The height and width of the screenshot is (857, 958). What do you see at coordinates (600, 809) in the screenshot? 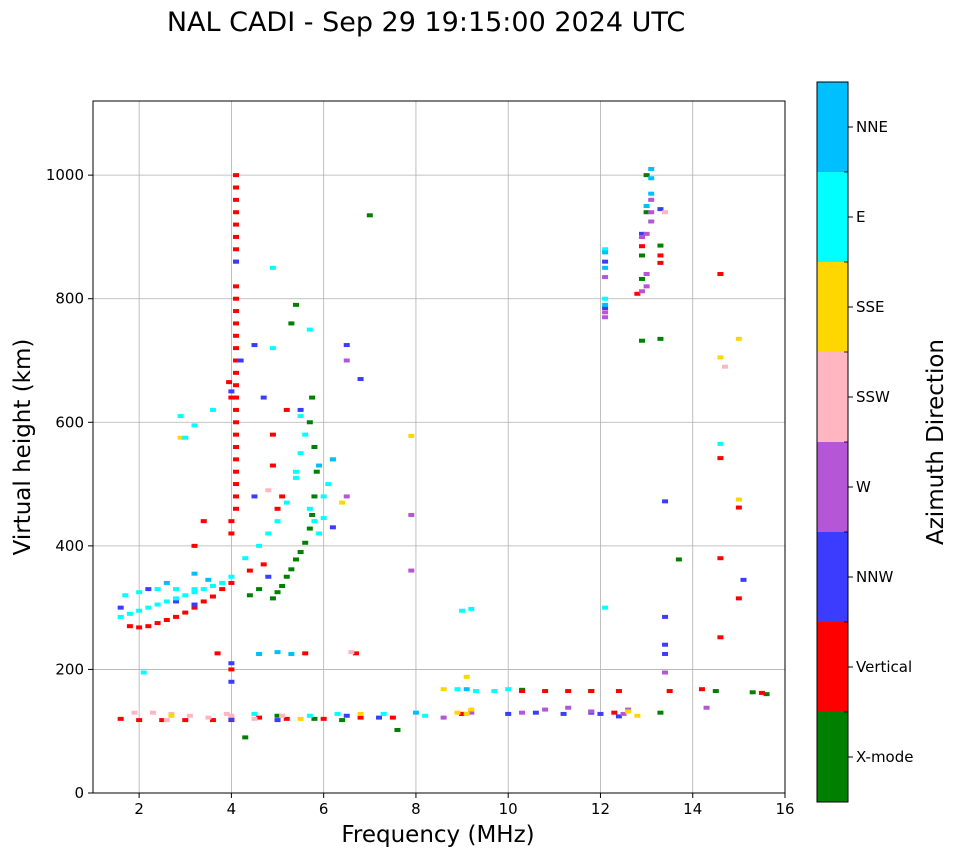
I see `x-tick-label: 12` at bounding box center [600, 809].